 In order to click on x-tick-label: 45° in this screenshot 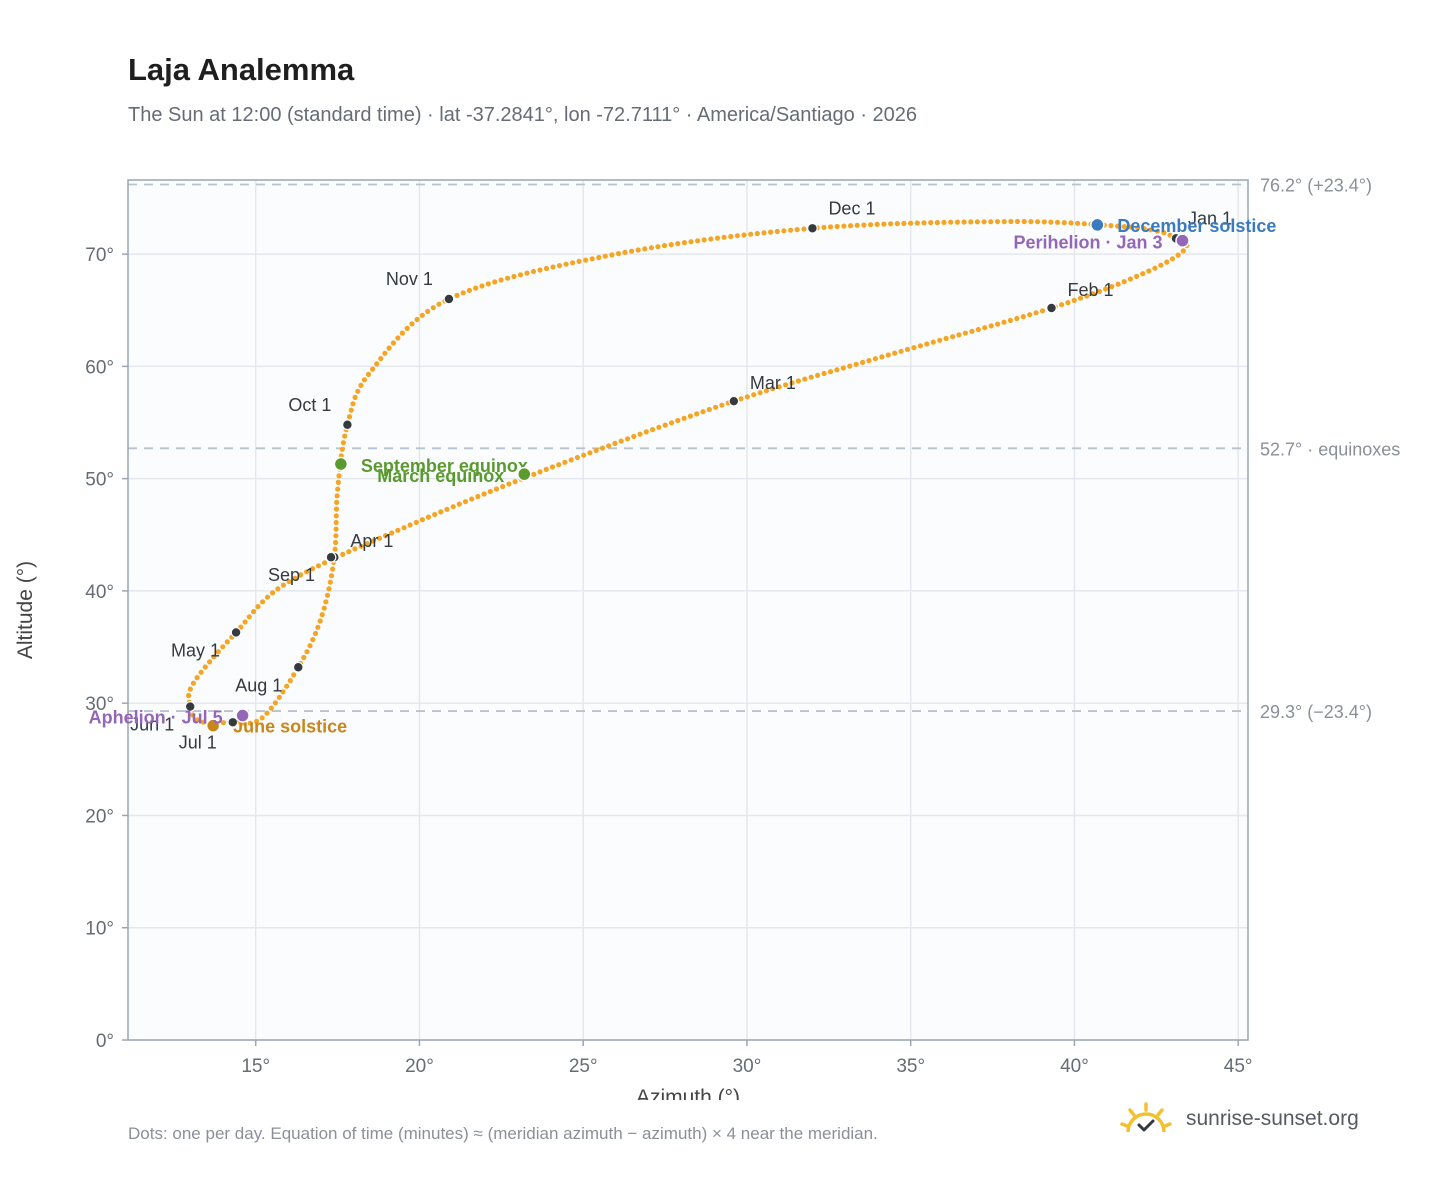, I will do `click(1238, 1066)`.